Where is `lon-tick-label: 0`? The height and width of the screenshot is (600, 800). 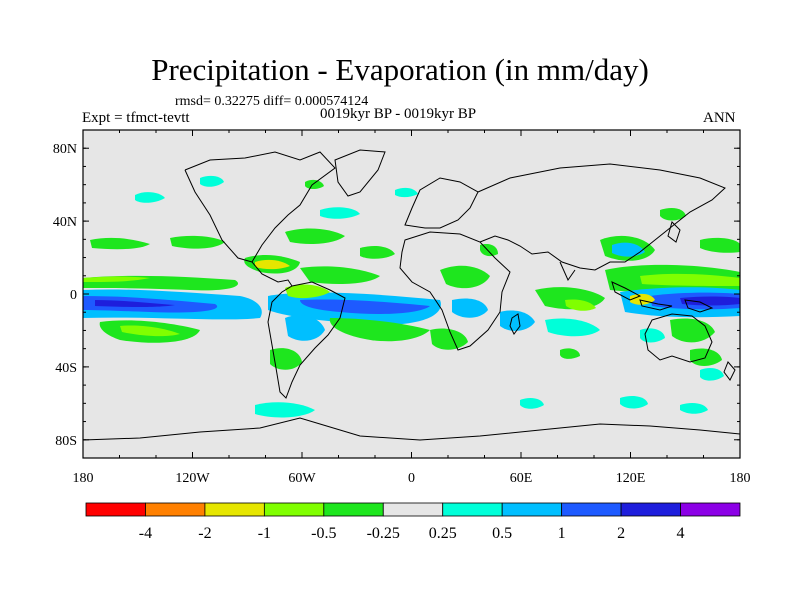 lon-tick-label: 0 is located at coordinates (411, 478).